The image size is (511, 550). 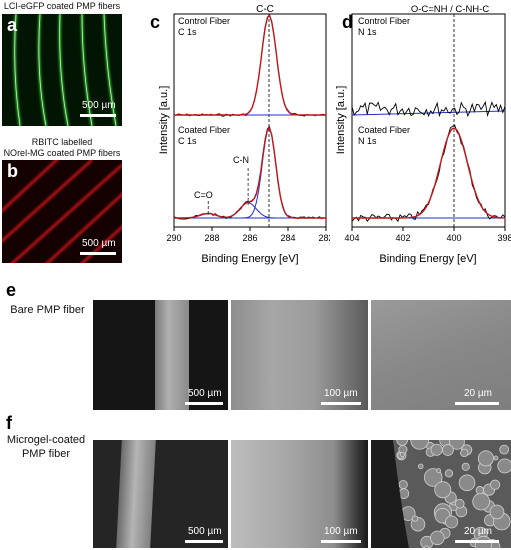 What do you see at coordinates (341, 541) in the screenshot?
I see `sem-coated-100um-scalebar` at bounding box center [341, 541].